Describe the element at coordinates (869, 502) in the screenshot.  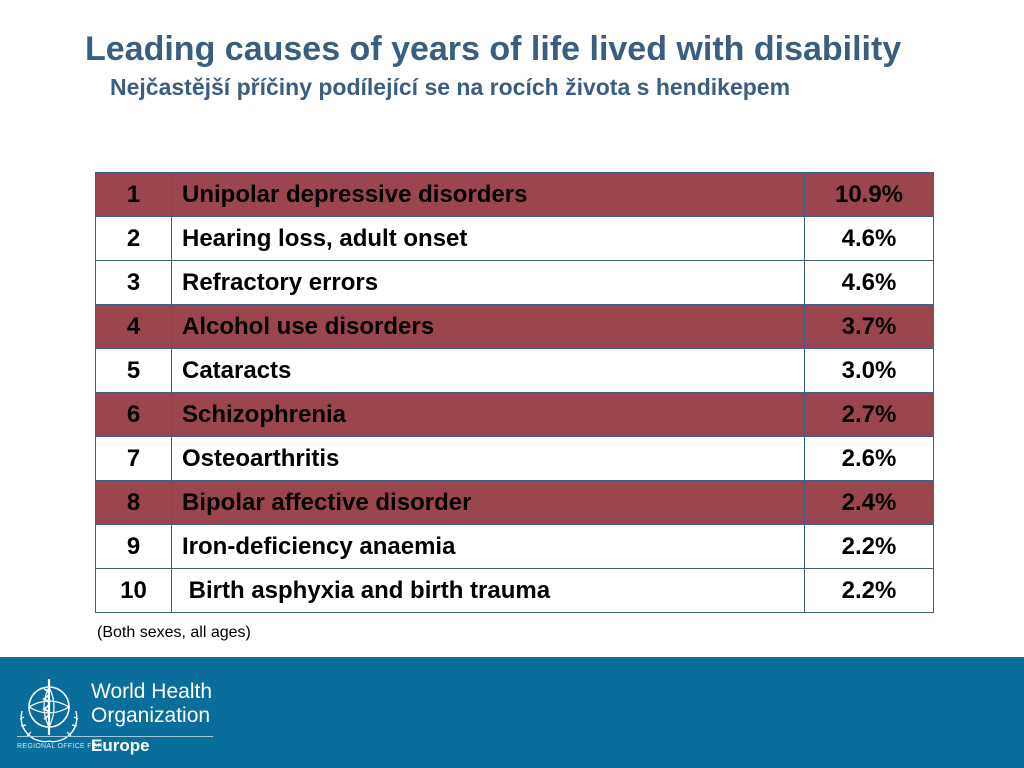
I see `share-cell: 2.4%` at that location.